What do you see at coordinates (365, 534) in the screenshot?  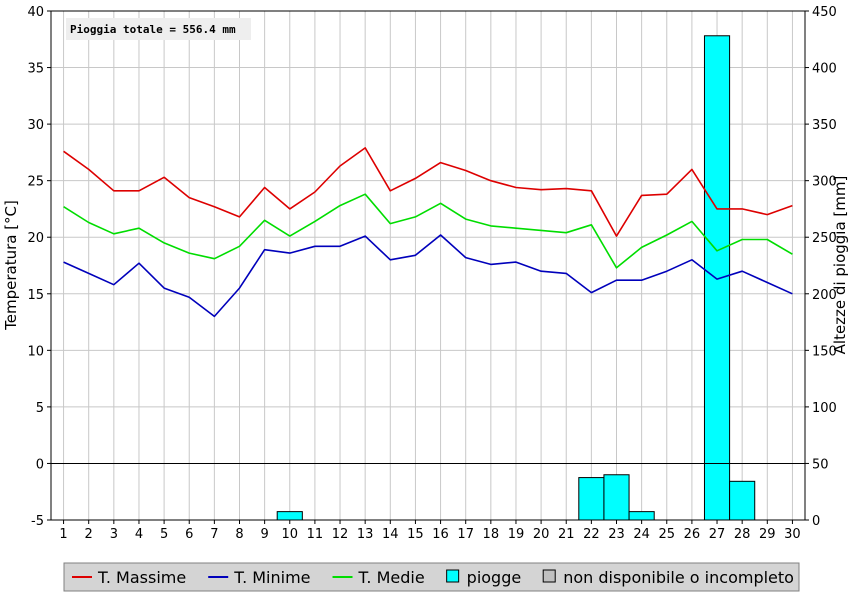 I see `x-tick-label: 13` at bounding box center [365, 534].